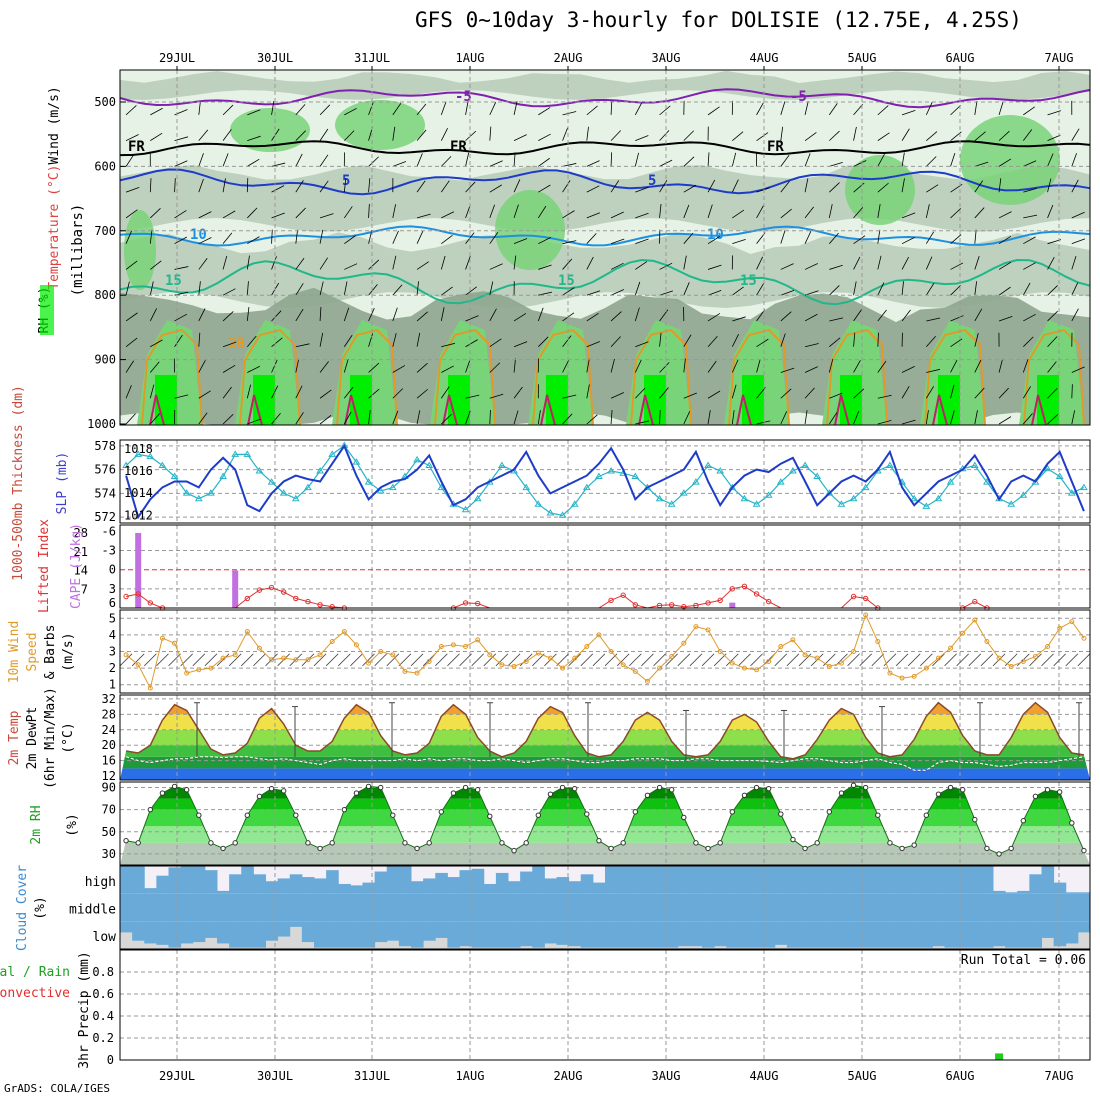 This screenshot has width=1100, height=1100. What do you see at coordinates (105, 446) in the screenshot?
I see `thickness-tick-label: 578` at bounding box center [105, 446].